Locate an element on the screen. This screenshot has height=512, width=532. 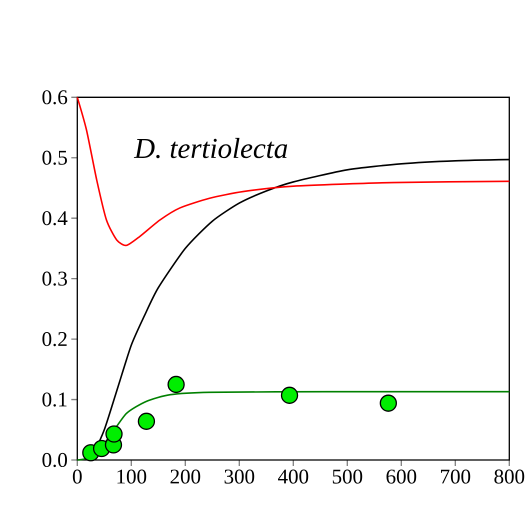
x-tick-label: 800 is located at coordinates (509, 477).